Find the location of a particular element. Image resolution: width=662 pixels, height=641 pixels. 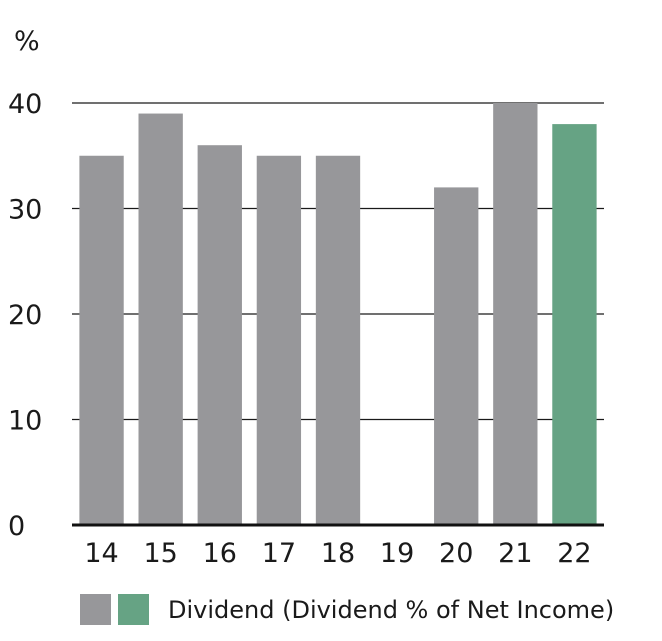

x-axis-ticks: 14 15 16 17 18 19 20 21 22 is located at coordinates (337, 553).